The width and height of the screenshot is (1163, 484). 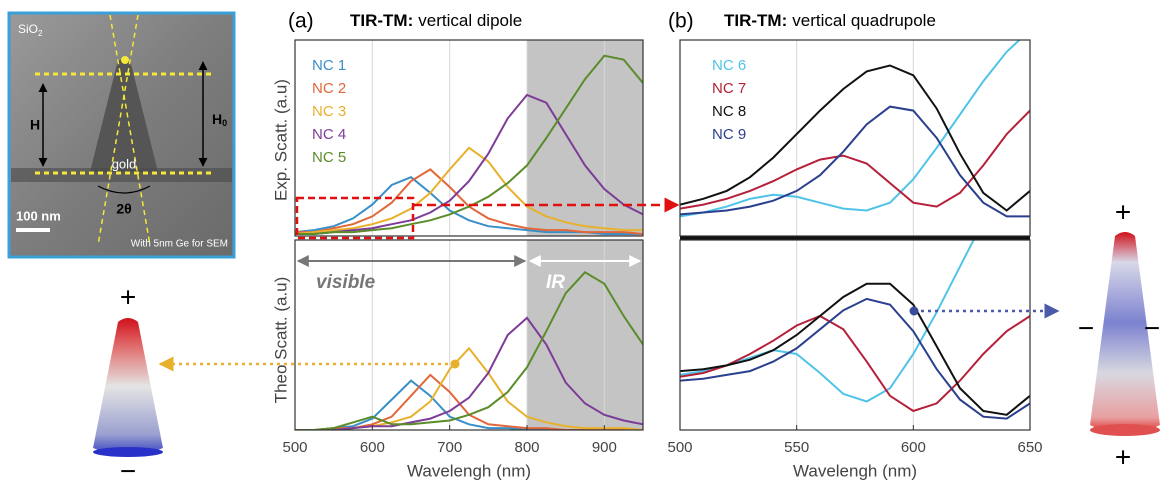 What do you see at coordinates (864, 20) in the screenshot?
I see `title-text: vertical quadrupole` at bounding box center [864, 20].